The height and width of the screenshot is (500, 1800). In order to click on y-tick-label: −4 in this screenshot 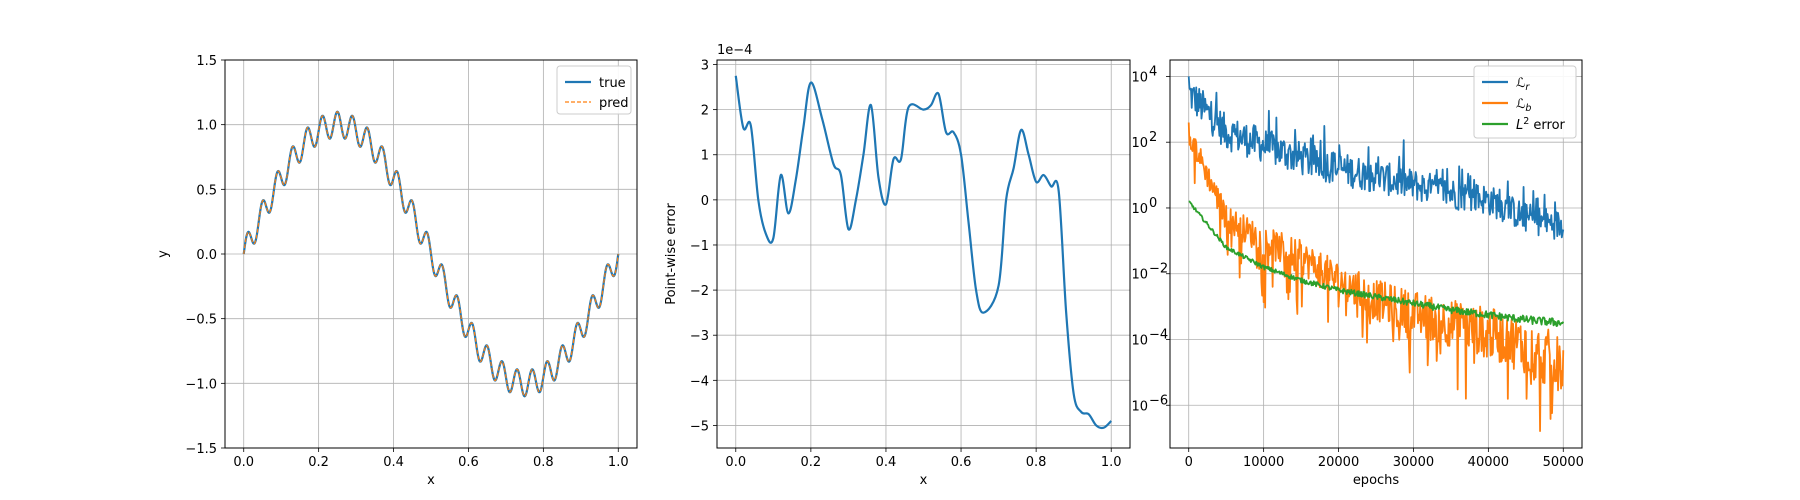, I will do `click(699, 381)`.